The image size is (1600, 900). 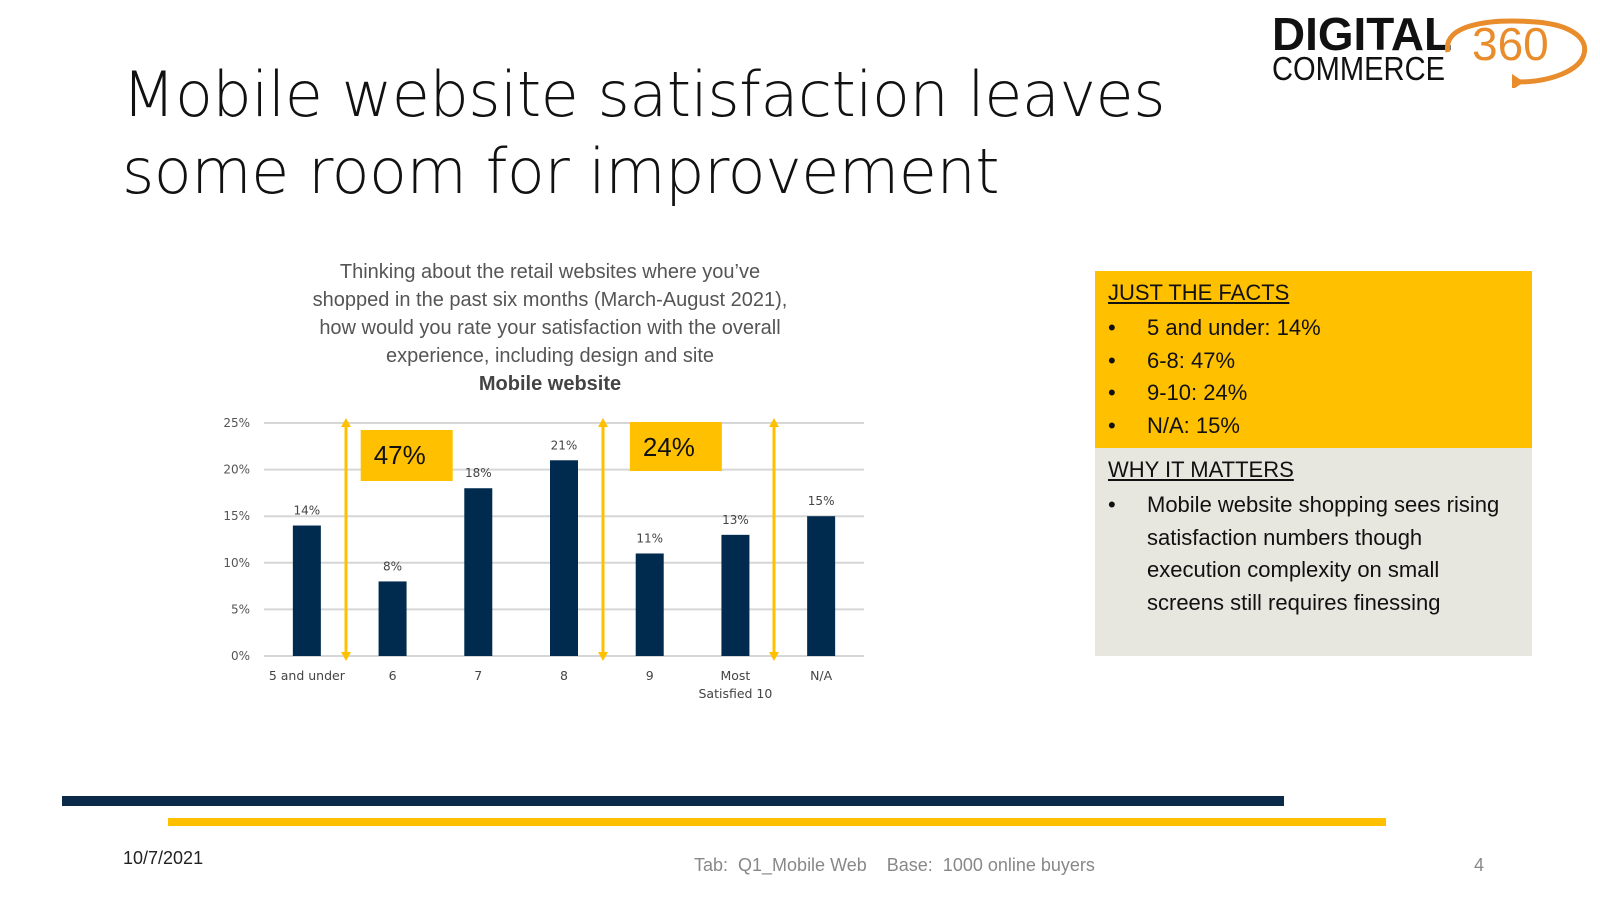 I want to click on page-number: 4, so click(x=1479, y=865).